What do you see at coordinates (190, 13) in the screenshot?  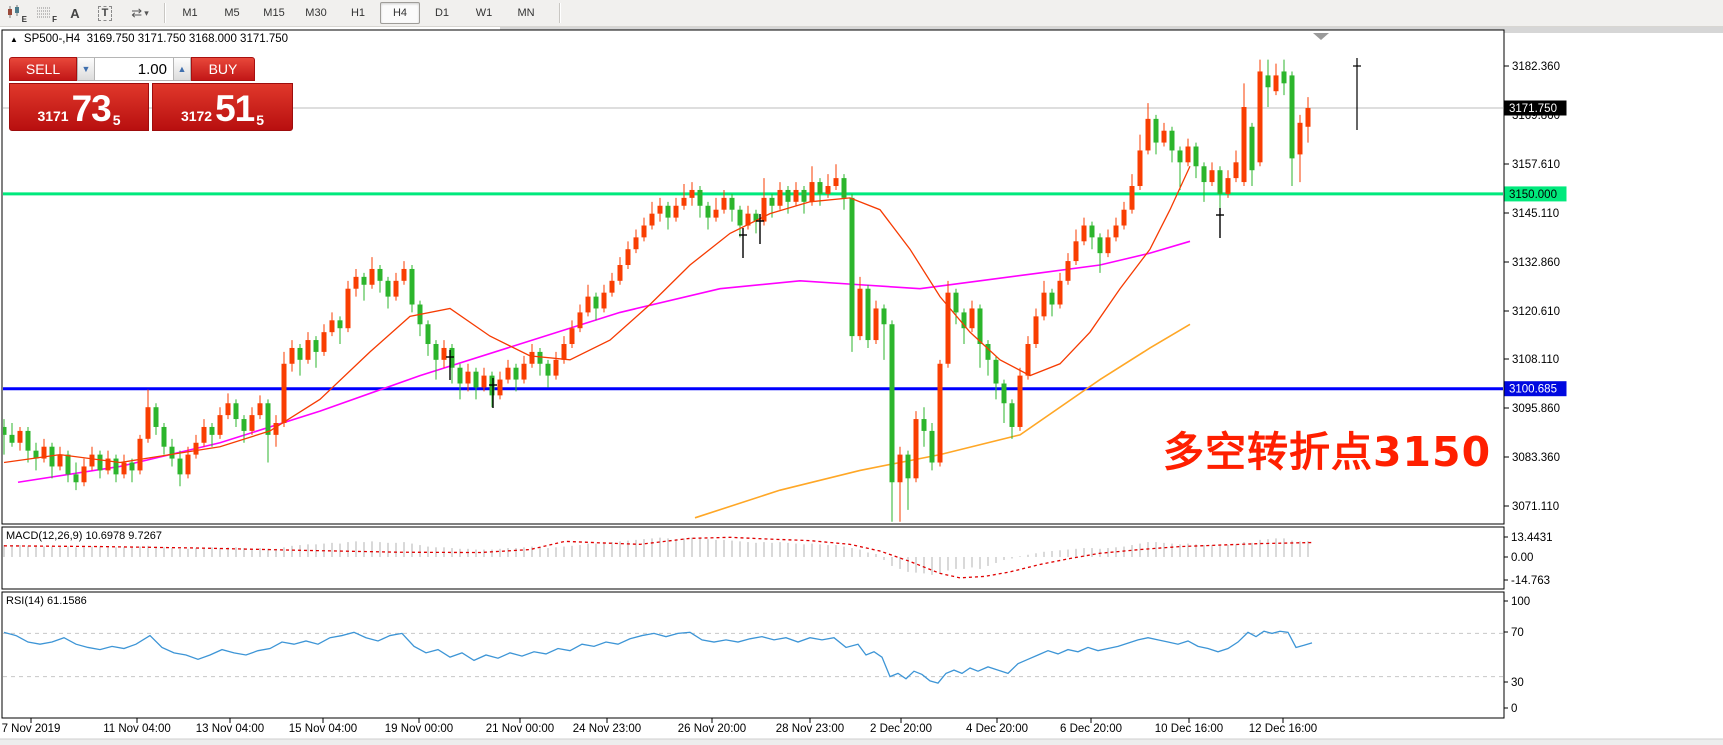 I see `tab-timeframe-m1: M1` at bounding box center [190, 13].